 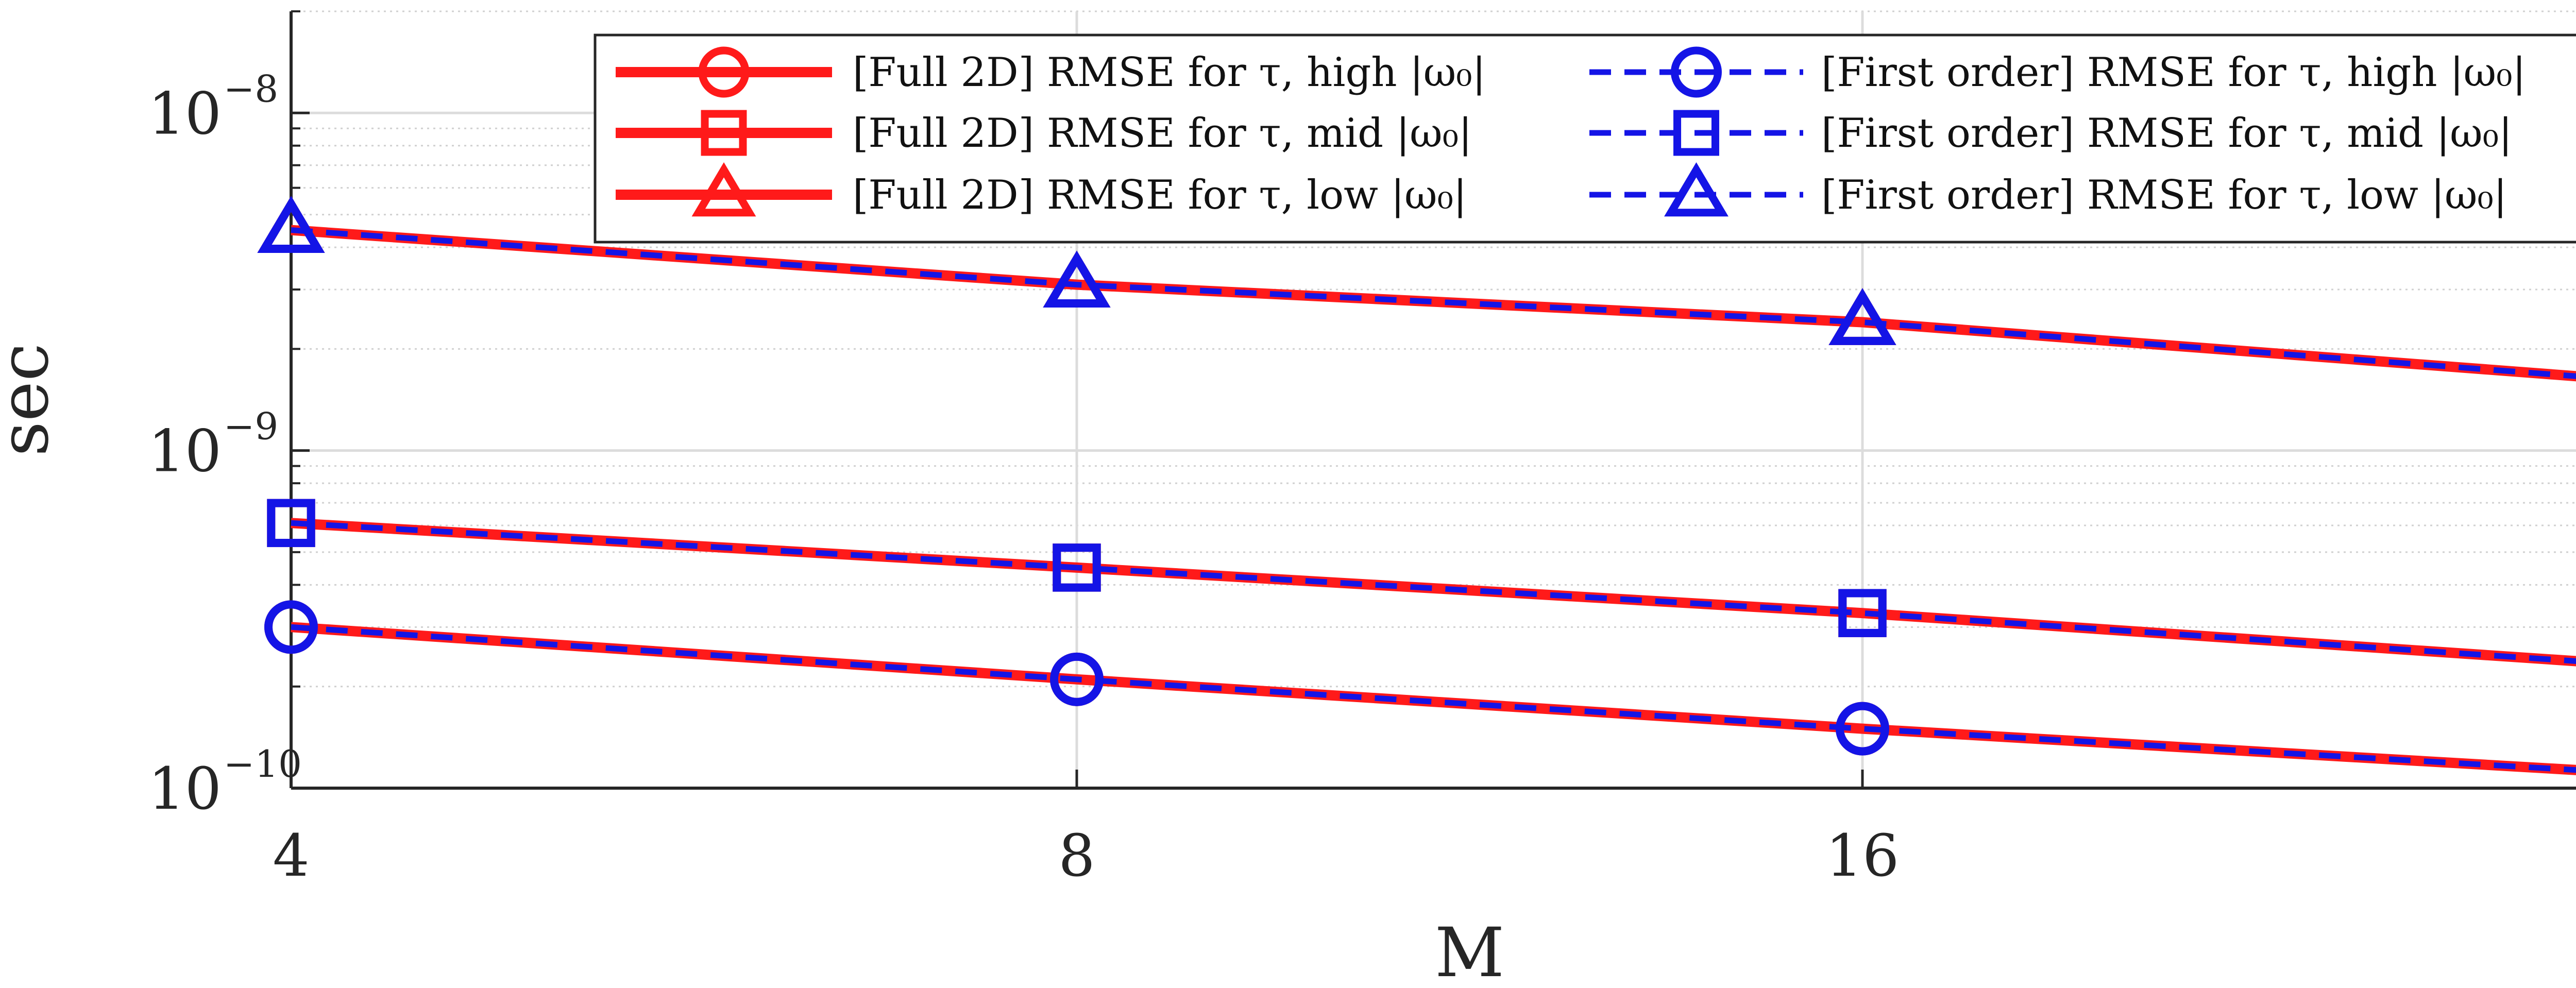 I want to click on legend-label-first-mid: [First order] RMSE for τ, mid |ω₀|, so click(x=2166, y=134).